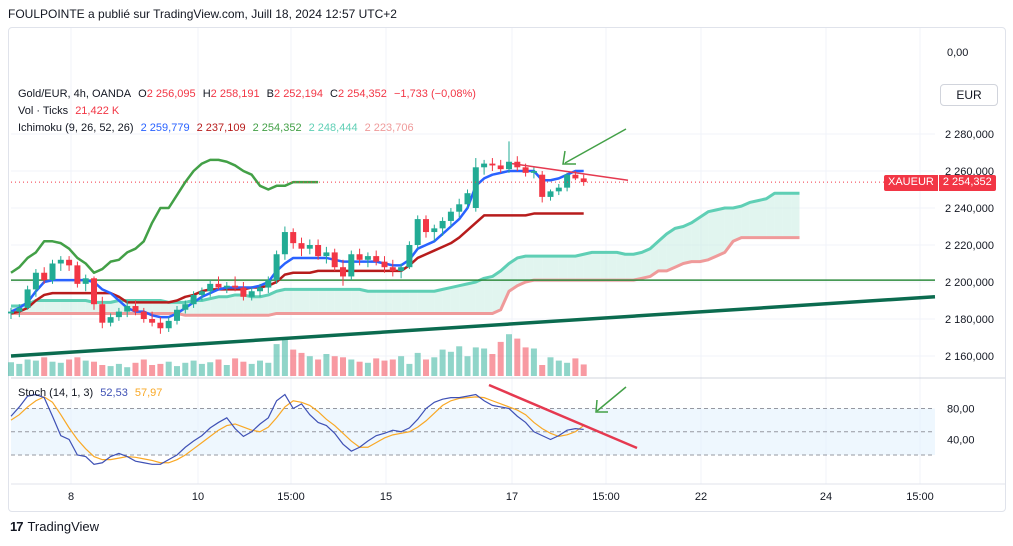 Image resolution: width=1013 pixels, height=546 pixels. I want to click on symbol-label: Gold/EUR, 4h, OANDA, so click(75, 94).